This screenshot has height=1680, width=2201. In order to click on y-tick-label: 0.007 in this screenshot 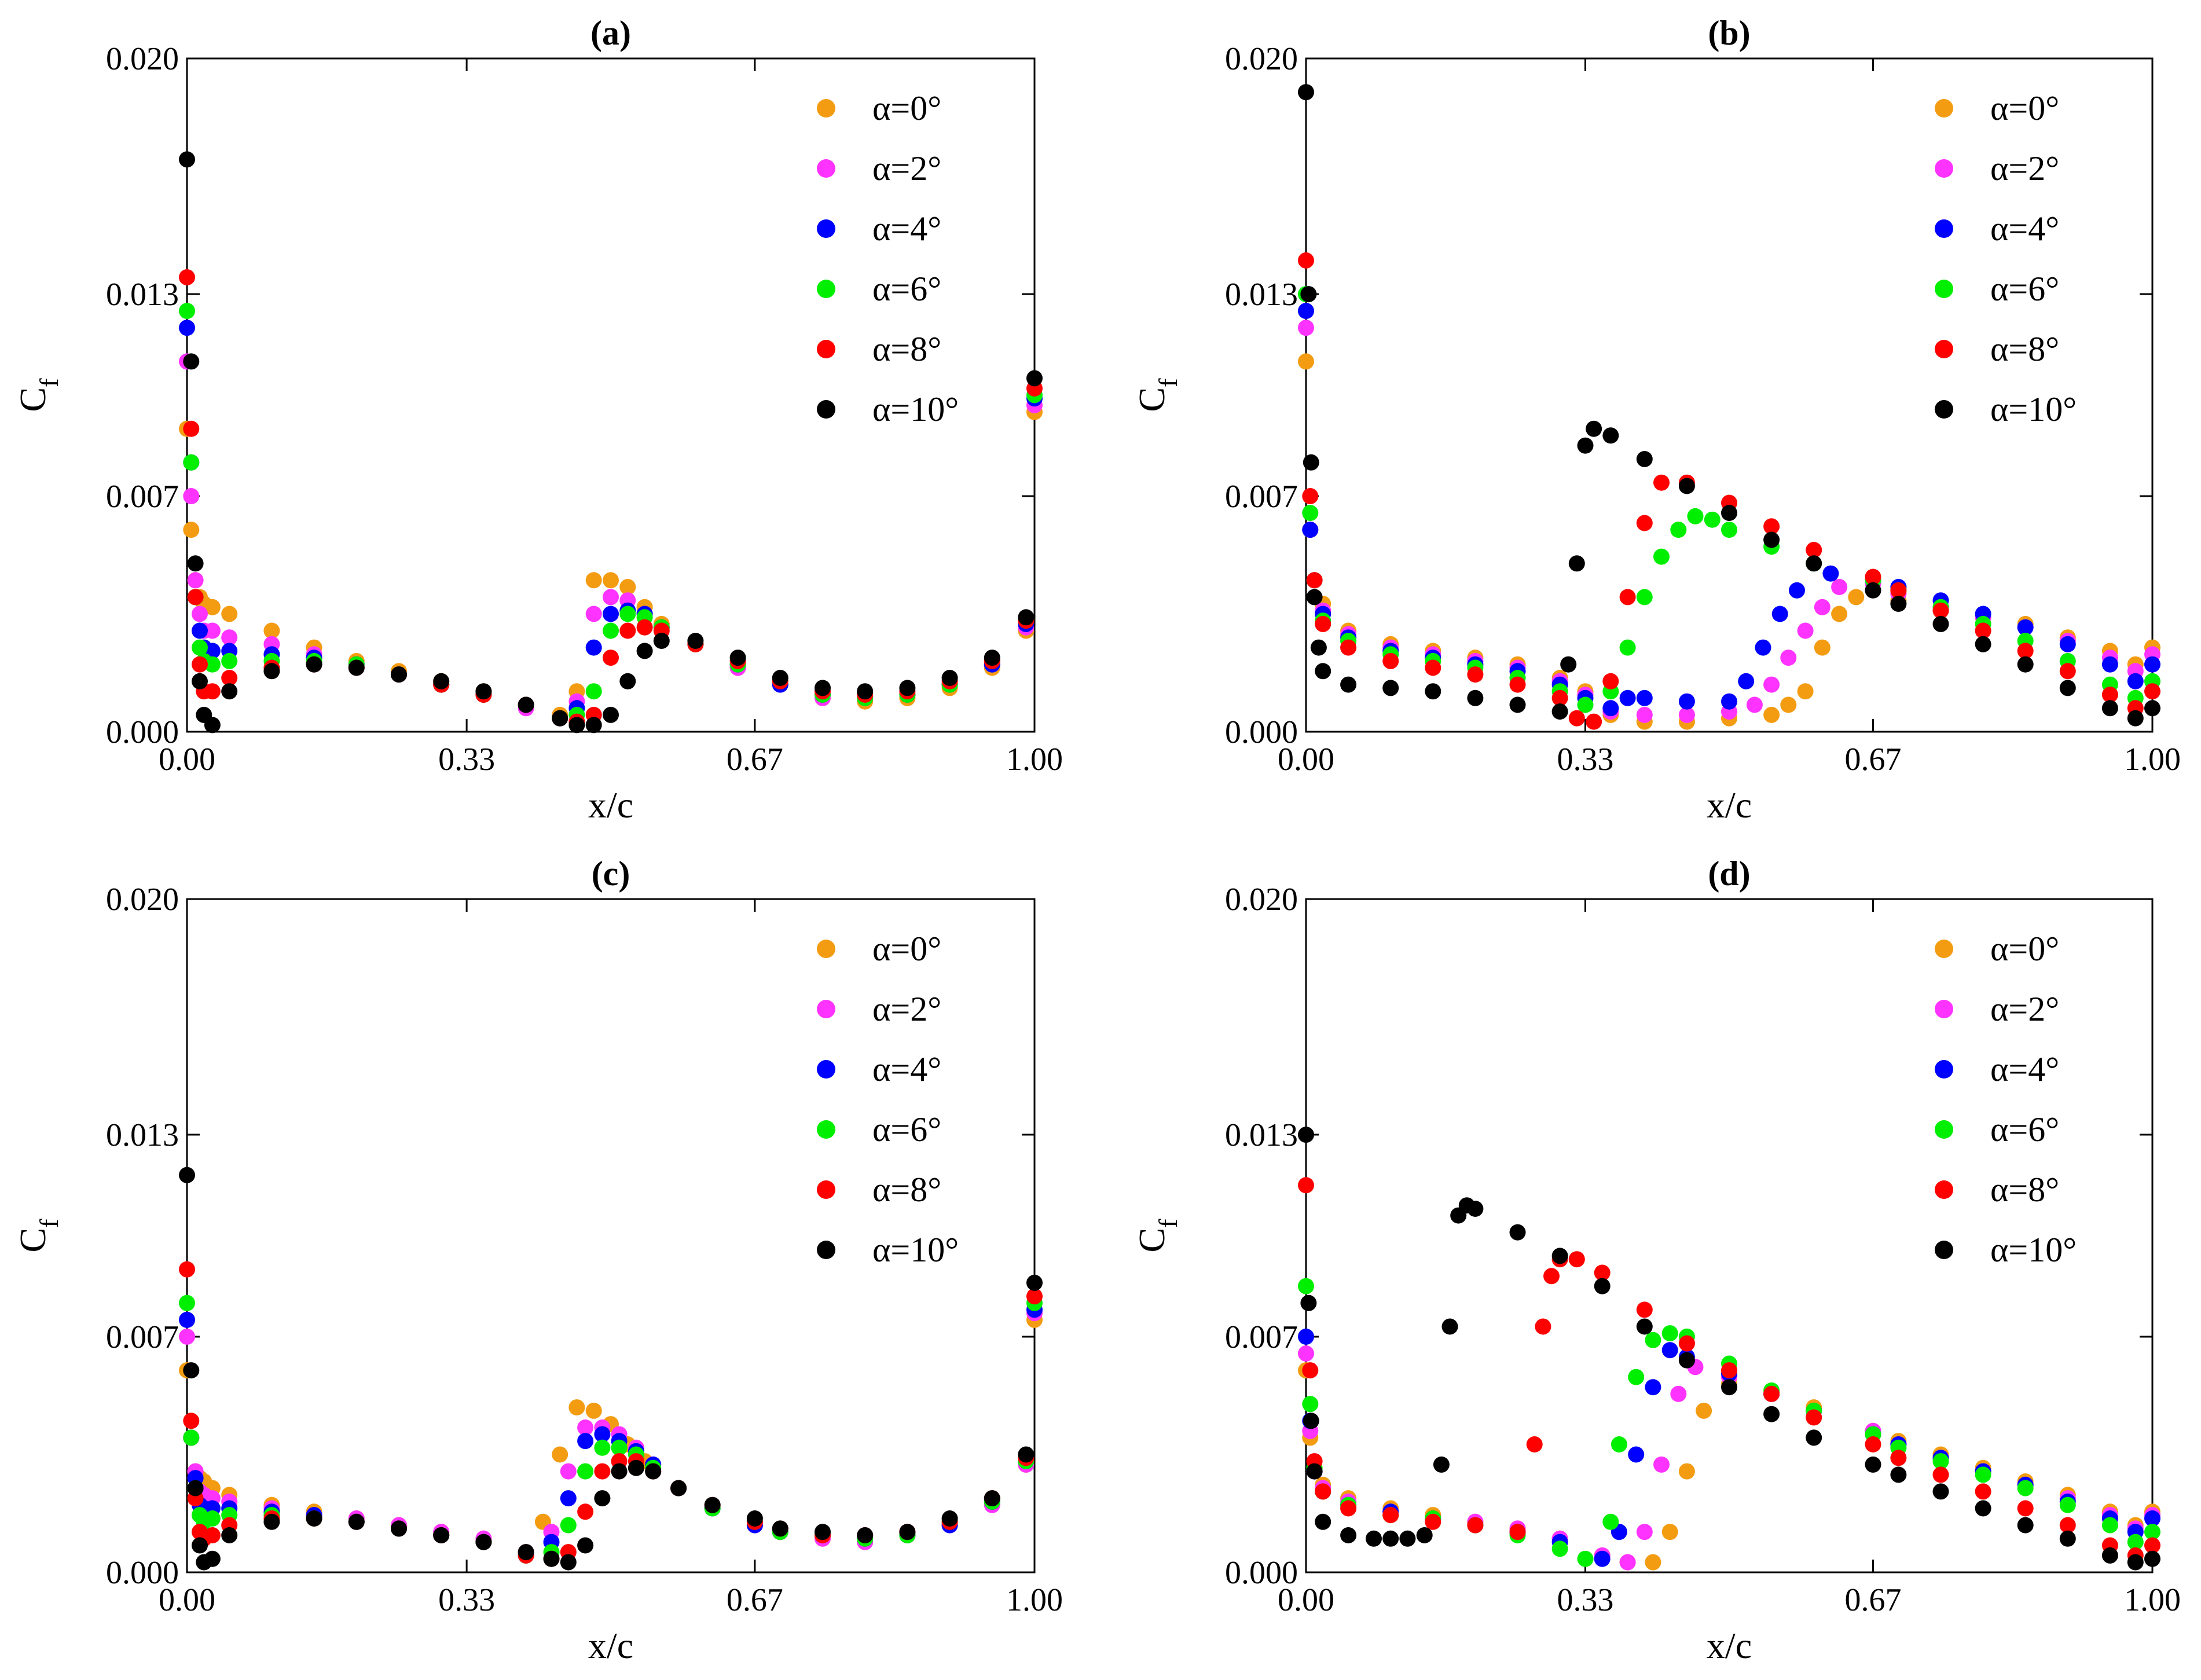, I will do `click(1261, 497)`.